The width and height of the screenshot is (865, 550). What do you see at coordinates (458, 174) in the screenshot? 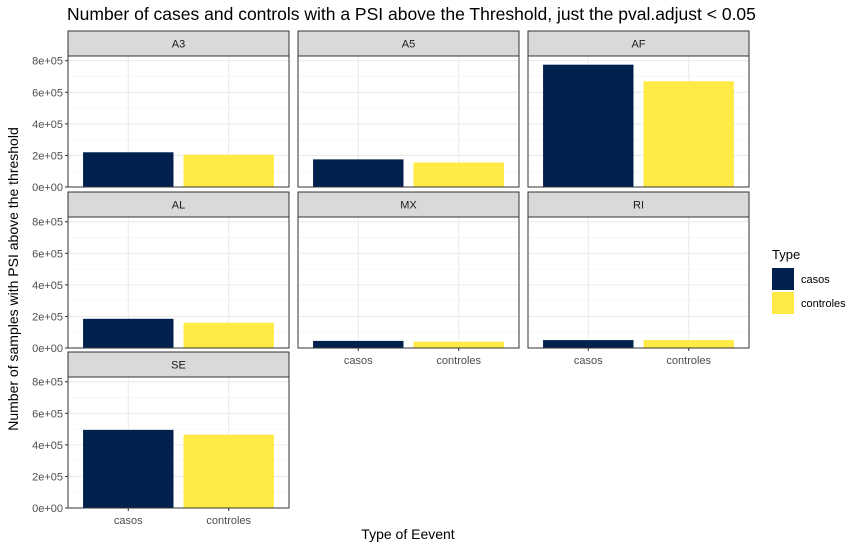
I see `bar-a5-controles` at bounding box center [458, 174].